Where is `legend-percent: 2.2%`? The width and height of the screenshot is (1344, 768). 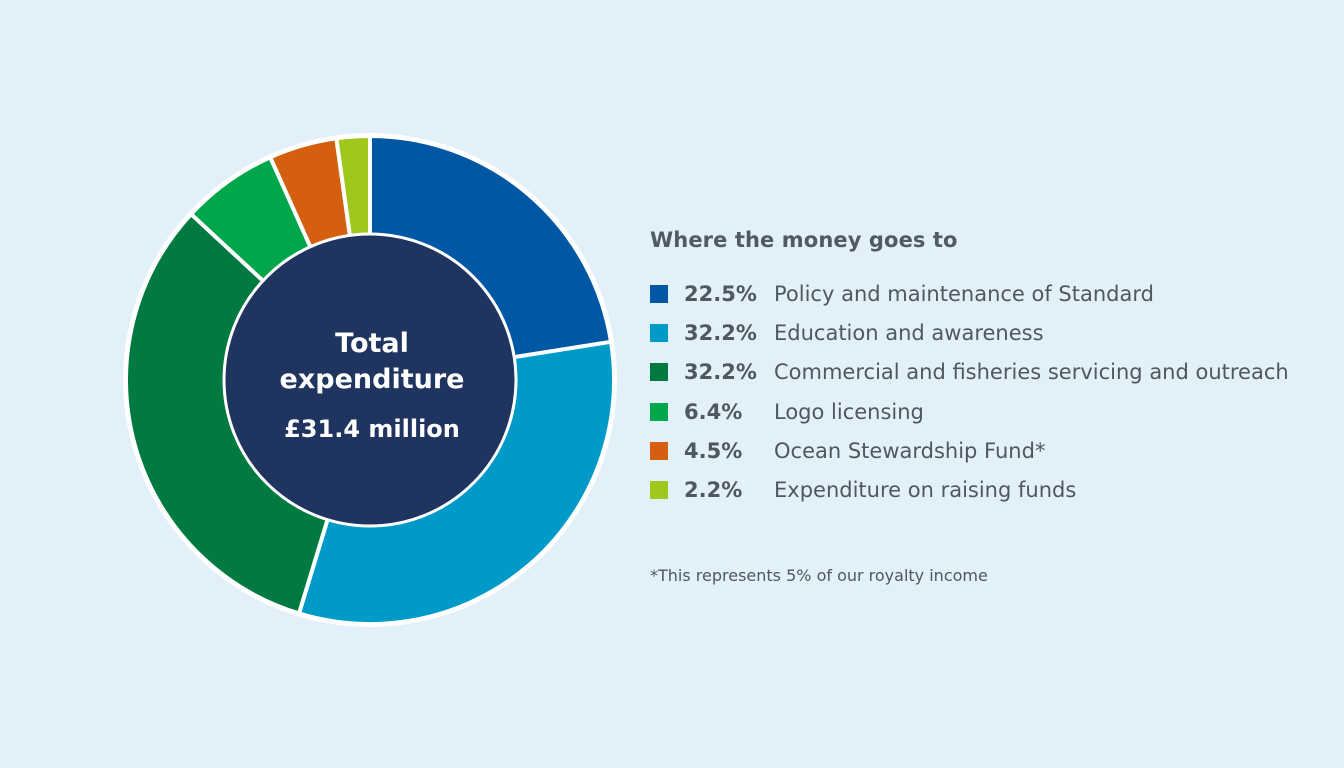
legend-percent: 2.2% is located at coordinates (713, 490).